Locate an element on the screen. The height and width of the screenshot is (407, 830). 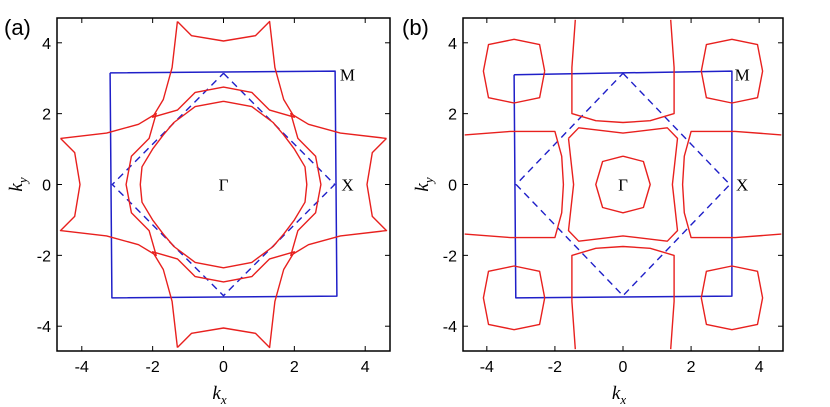
series-lobe-left is located at coordinates (514, 184).